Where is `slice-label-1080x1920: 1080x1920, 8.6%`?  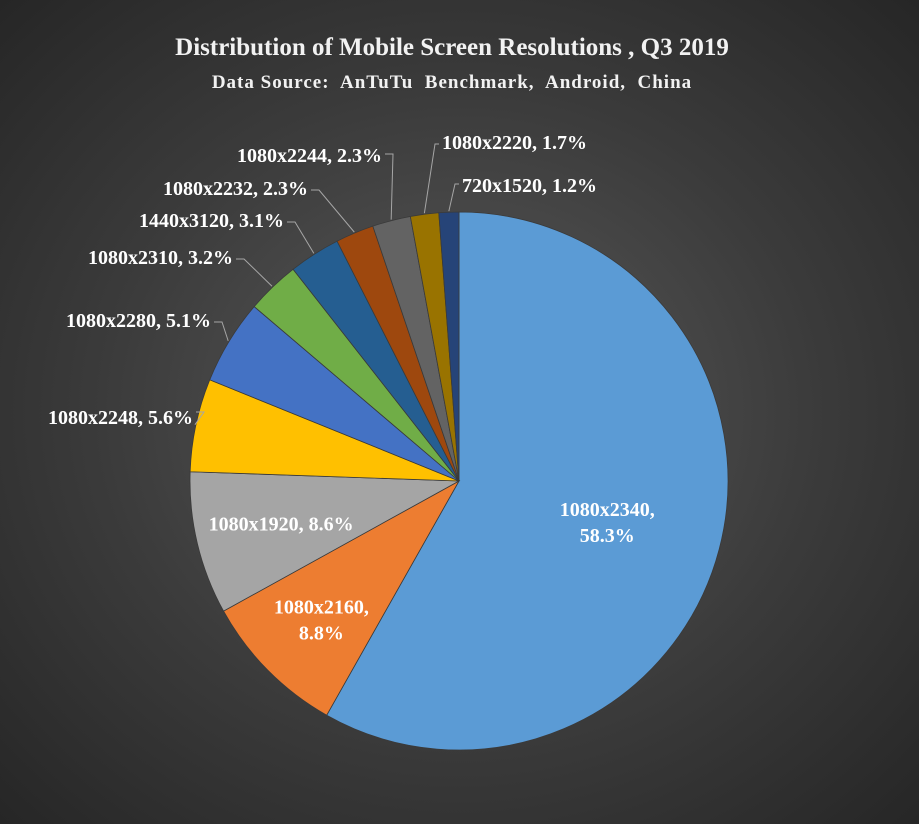 slice-label-1080x1920: 1080x1920, 8.6% is located at coordinates (281, 525).